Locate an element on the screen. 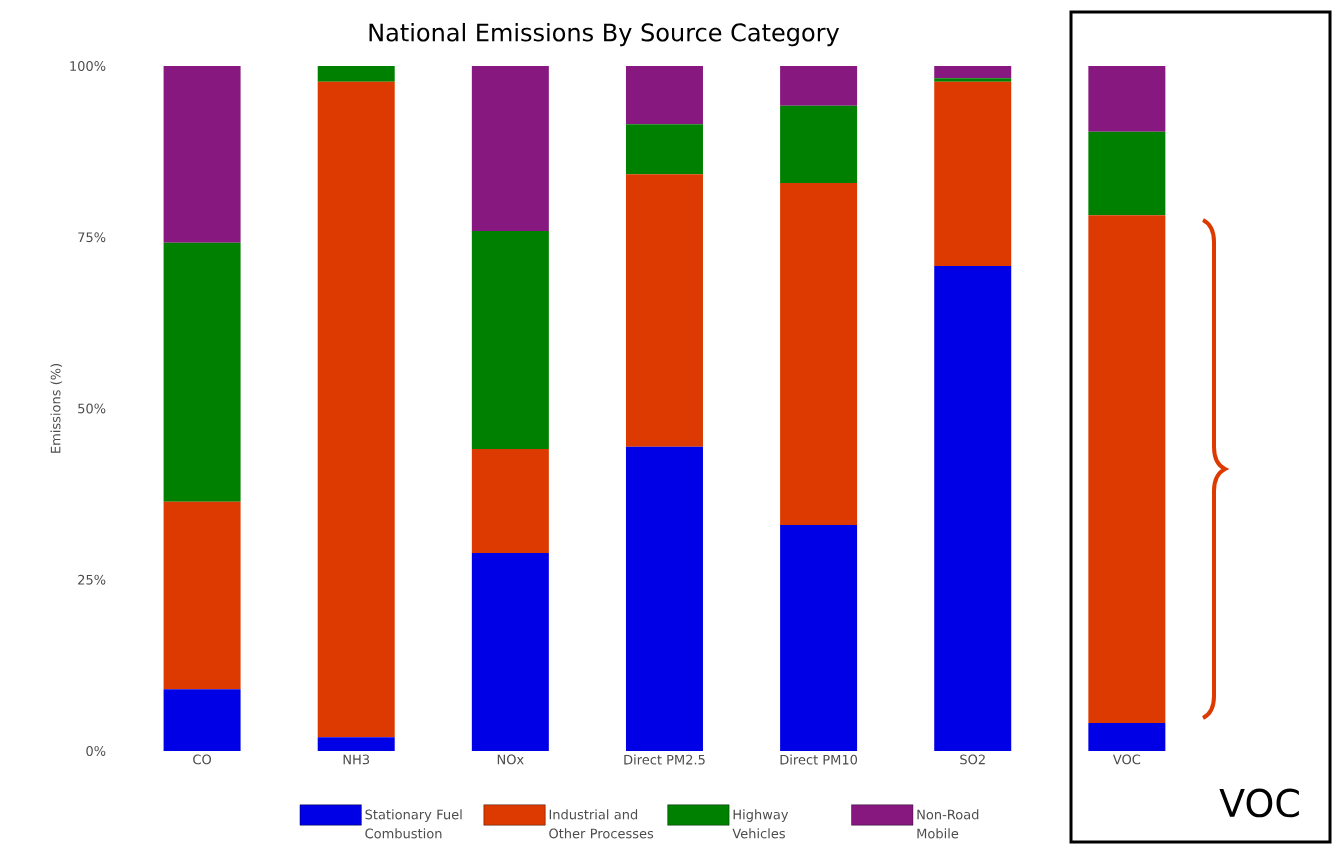  y-tick-label: 100% is located at coordinates (88, 66).